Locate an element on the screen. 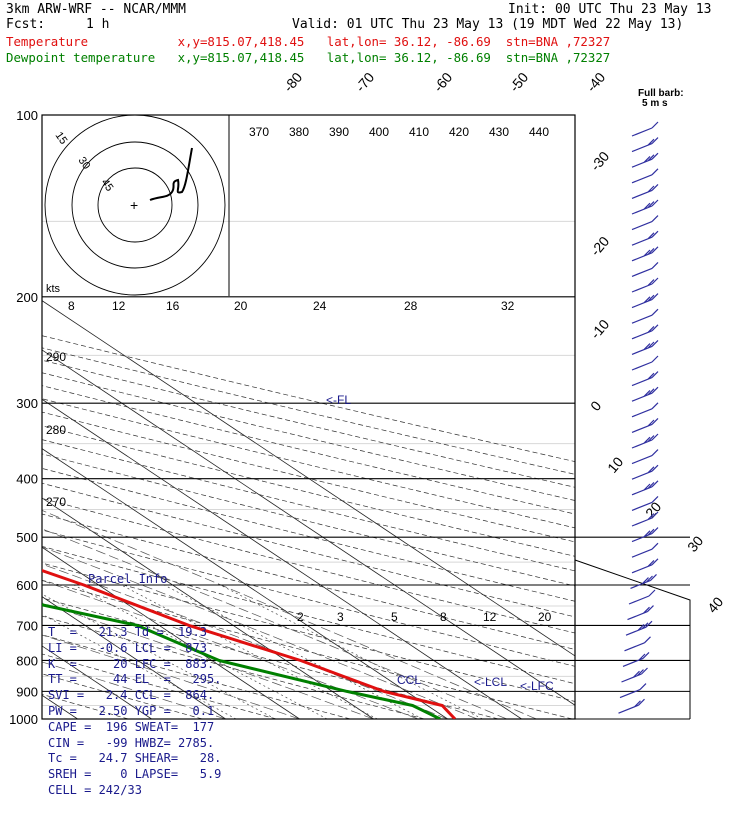  hodograph-center: + is located at coordinates (134, 205).